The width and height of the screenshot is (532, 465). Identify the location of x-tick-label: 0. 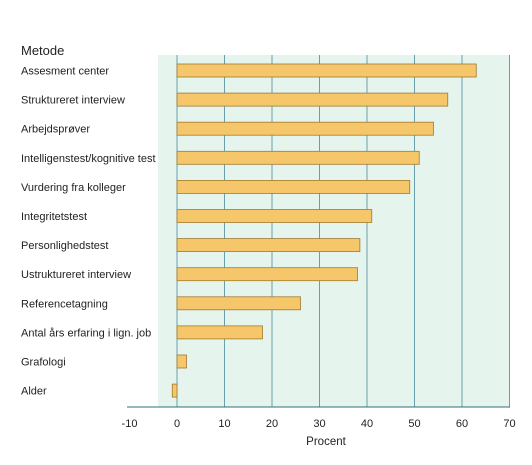
(177, 424).